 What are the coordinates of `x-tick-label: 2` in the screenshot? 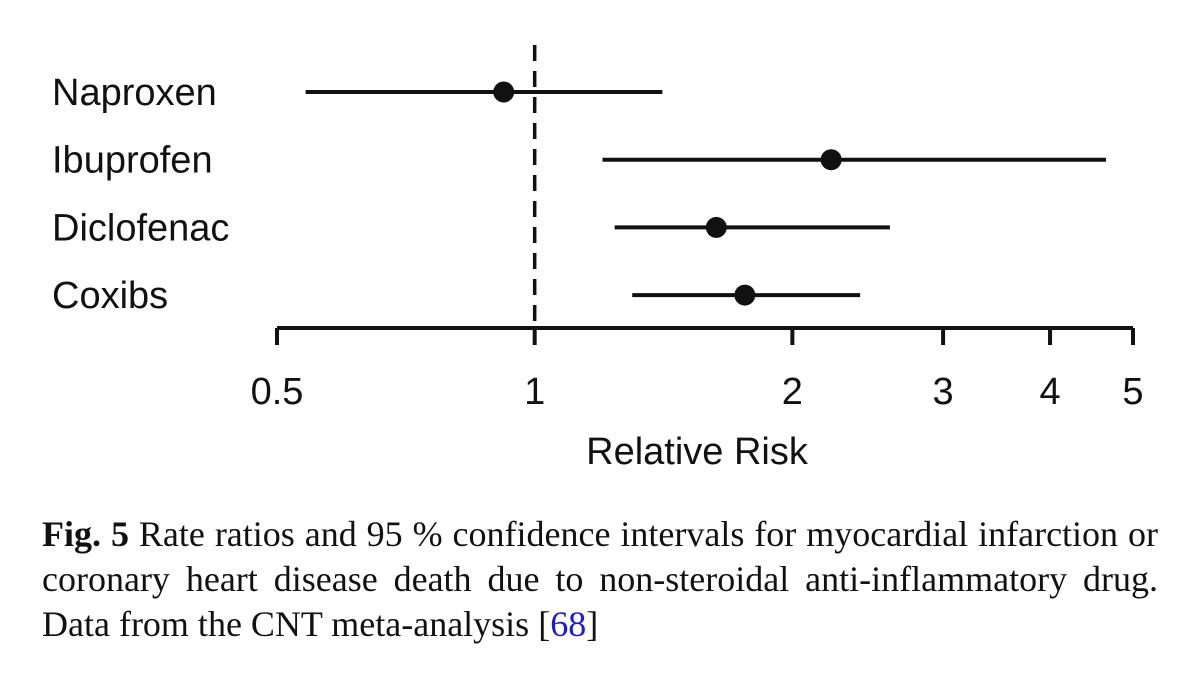 It's located at (792, 392).